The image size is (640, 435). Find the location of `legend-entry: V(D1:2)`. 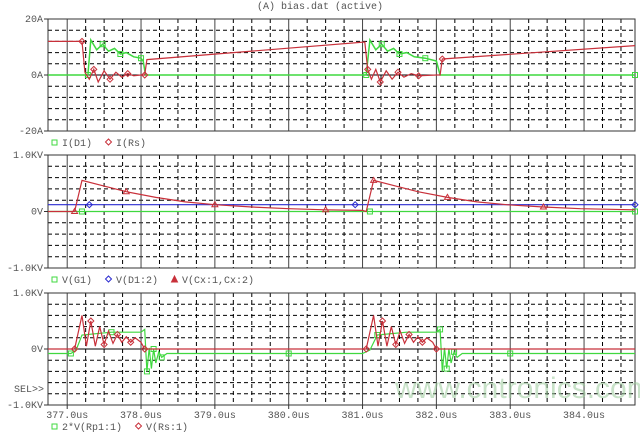

legend-entry: V(D1:2) is located at coordinates (131, 281).